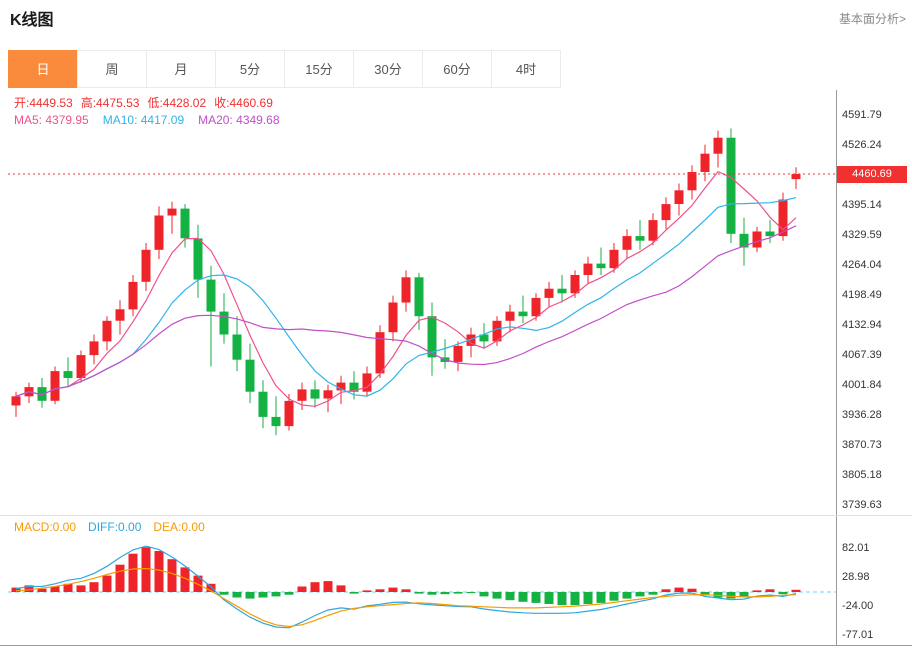 Image resolution: width=912 pixels, height=648 pixels. I want to click on close-value: 收:4460.69, so click(243, 103).